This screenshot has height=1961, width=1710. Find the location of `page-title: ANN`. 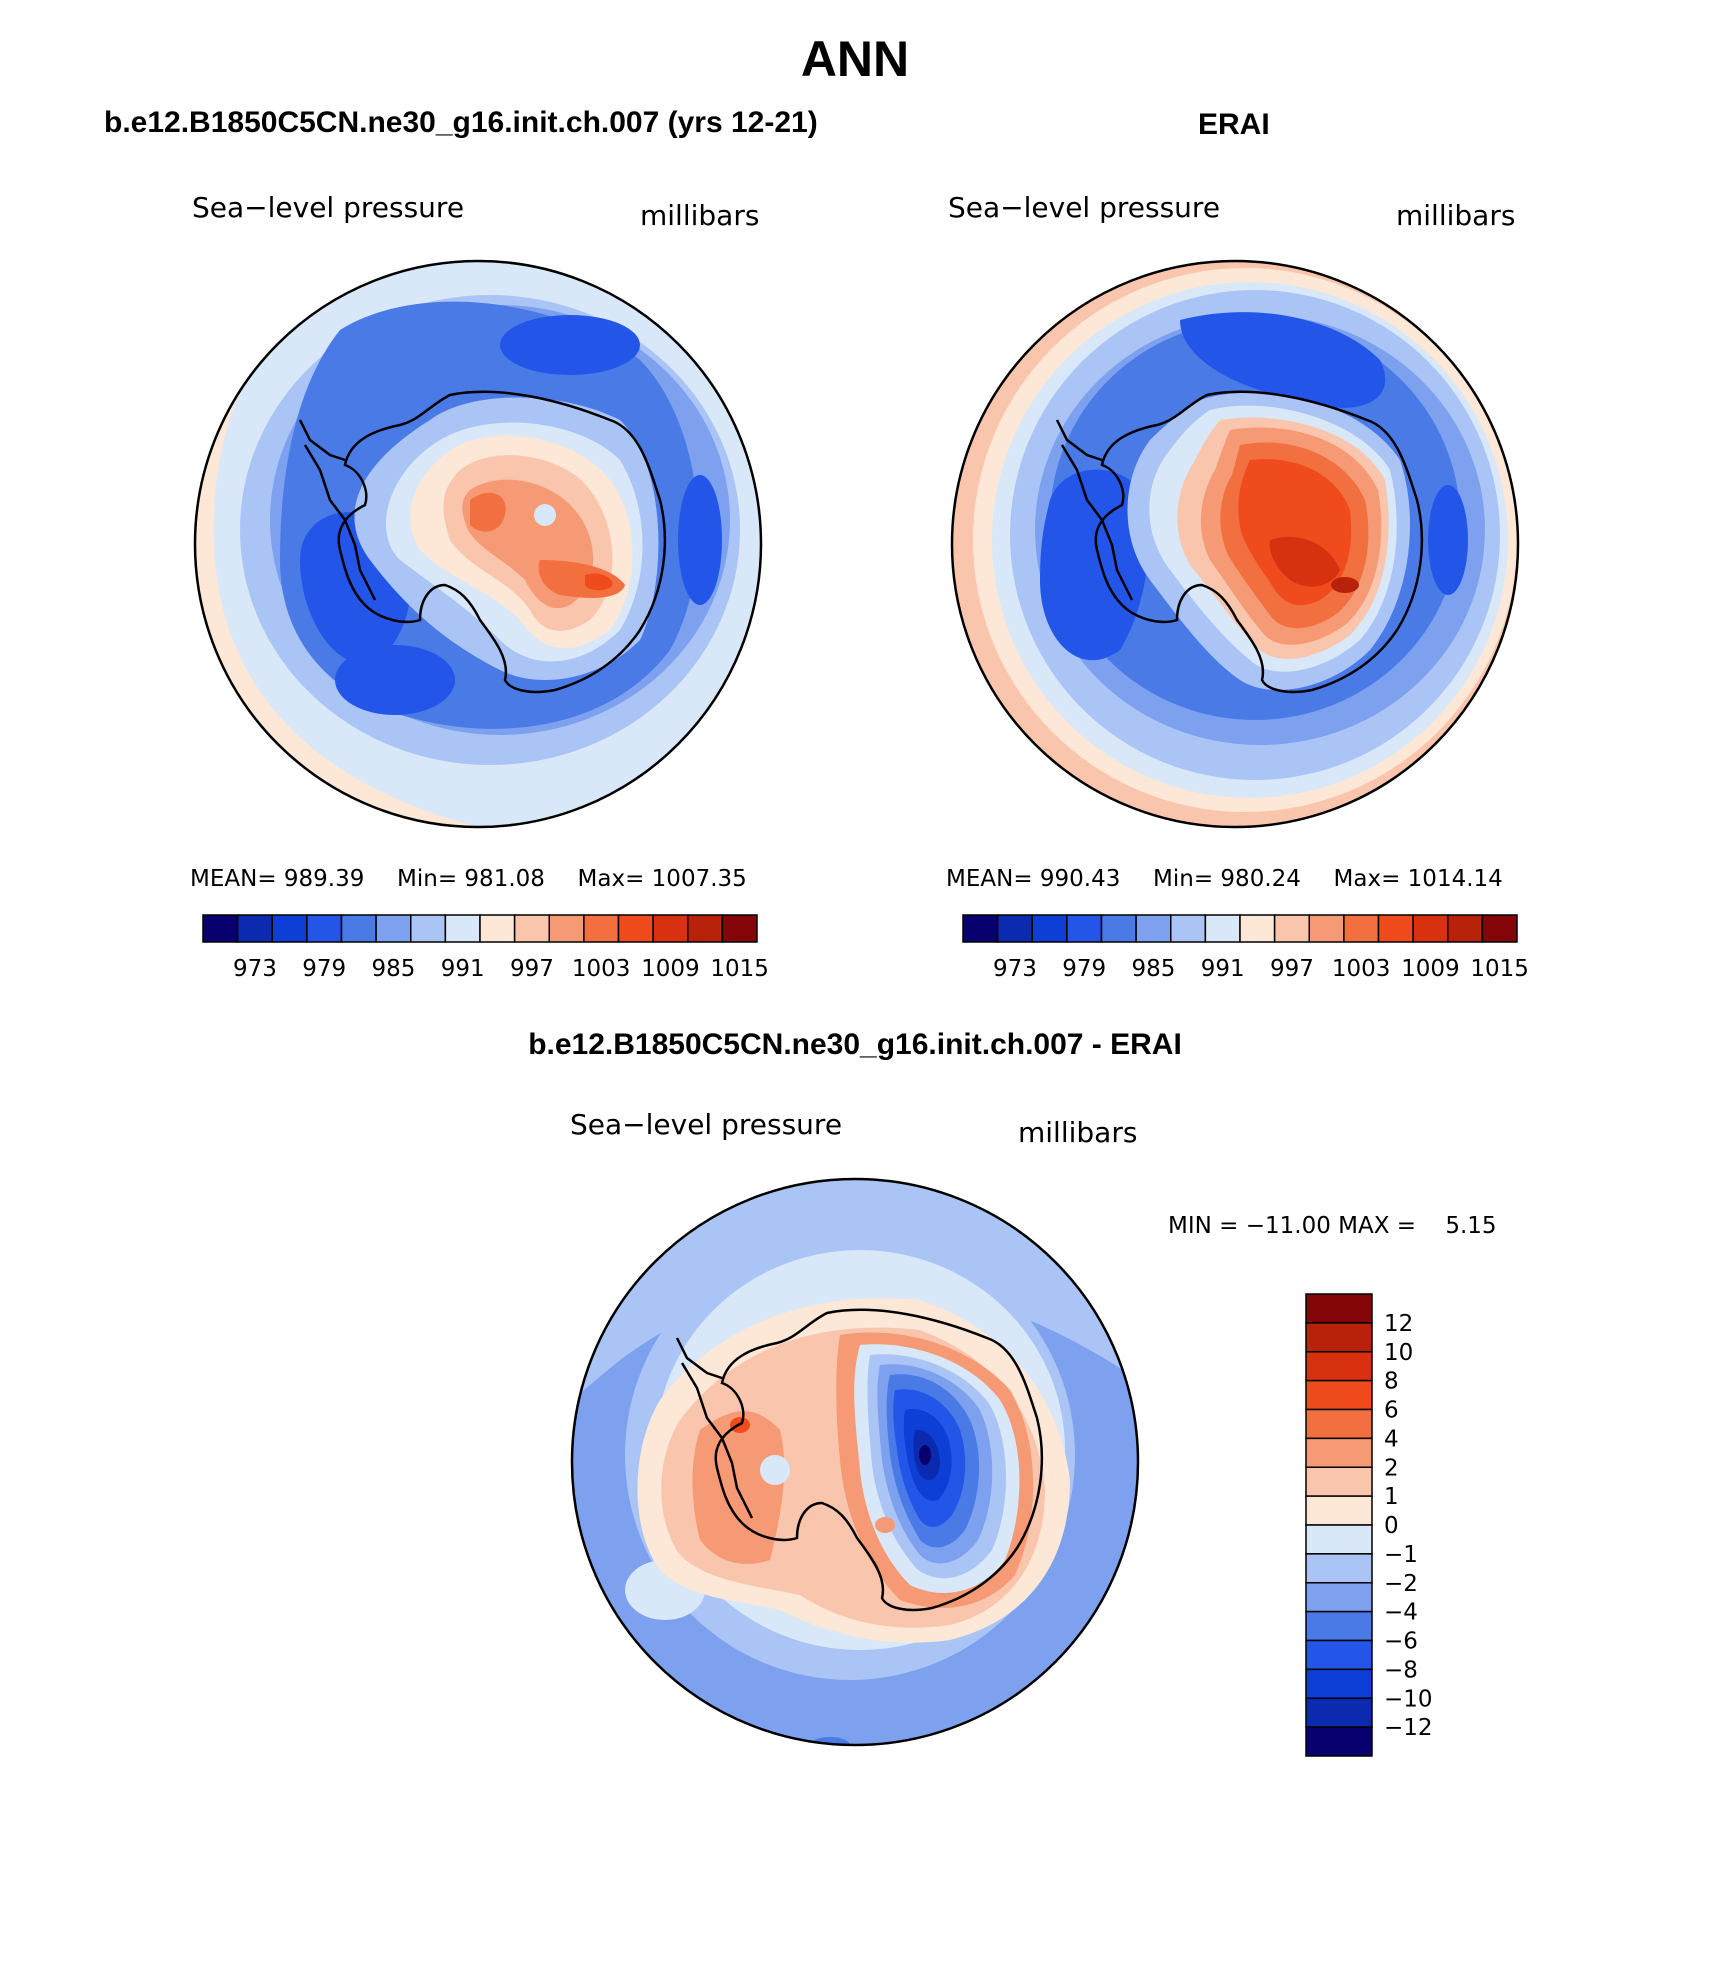

page-title: ANN is located at coordinates (855, 59).